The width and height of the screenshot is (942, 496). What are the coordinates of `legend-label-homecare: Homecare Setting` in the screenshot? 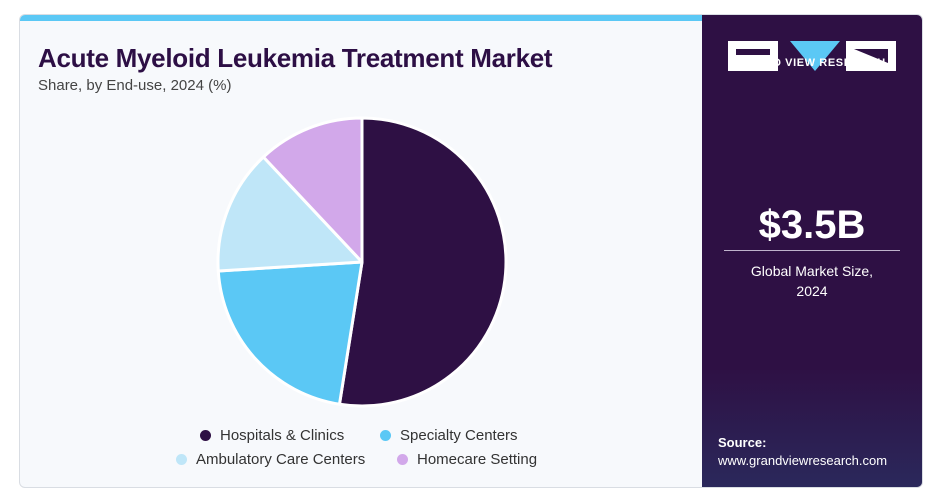 It's located at (477, 459).